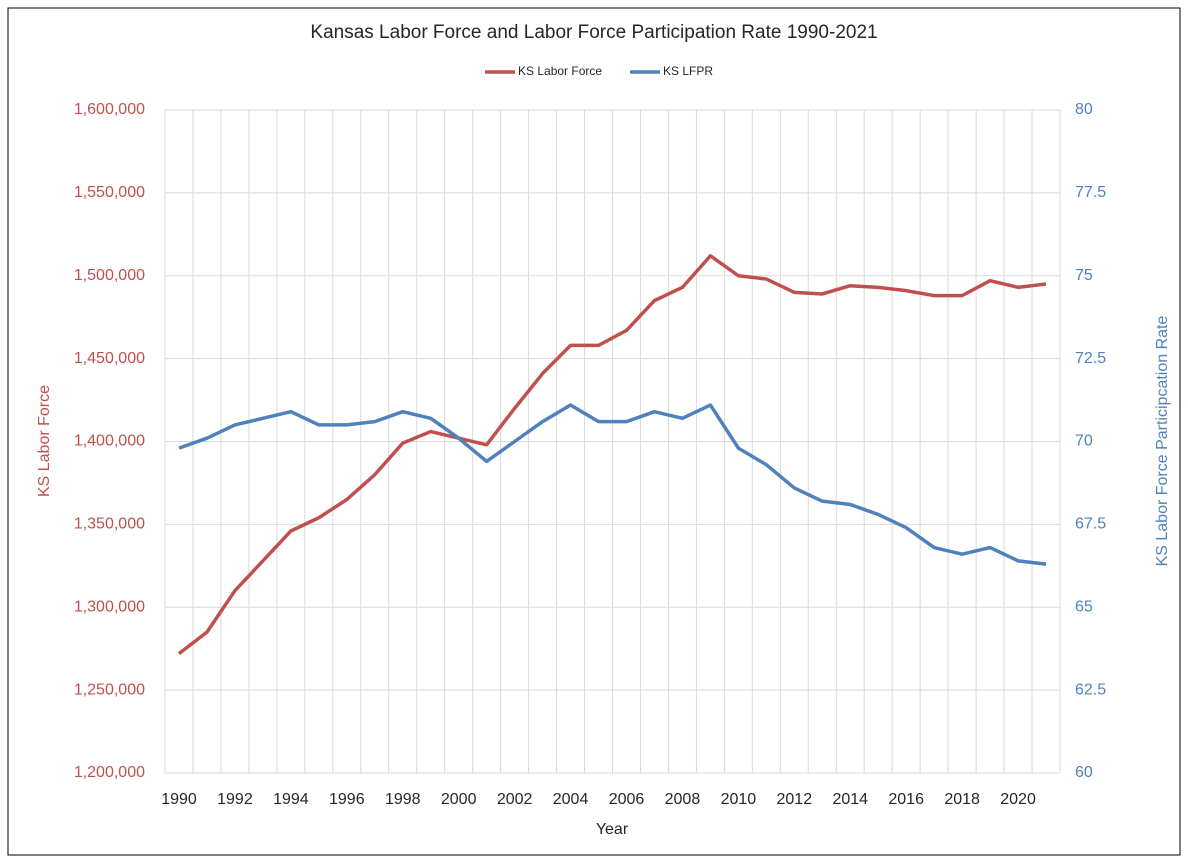 The height and width of the screenshot is (863, 1188). I want to click on y-tick-label: 1,500,000, so click(109, 275).